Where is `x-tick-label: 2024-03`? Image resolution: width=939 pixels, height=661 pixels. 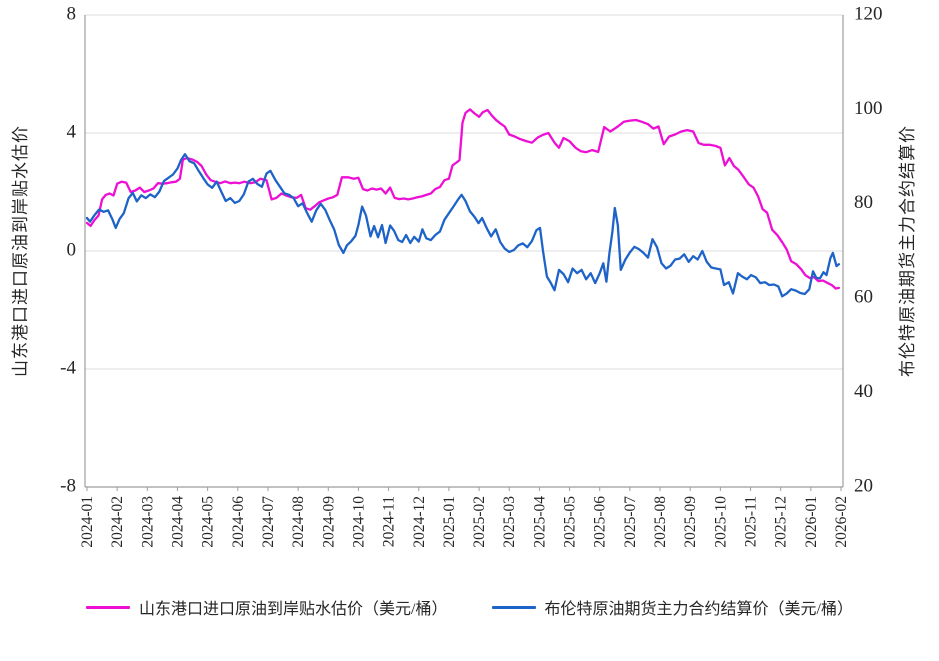
x-tick-label: 2024-03 is located at coordinates (147, 522).